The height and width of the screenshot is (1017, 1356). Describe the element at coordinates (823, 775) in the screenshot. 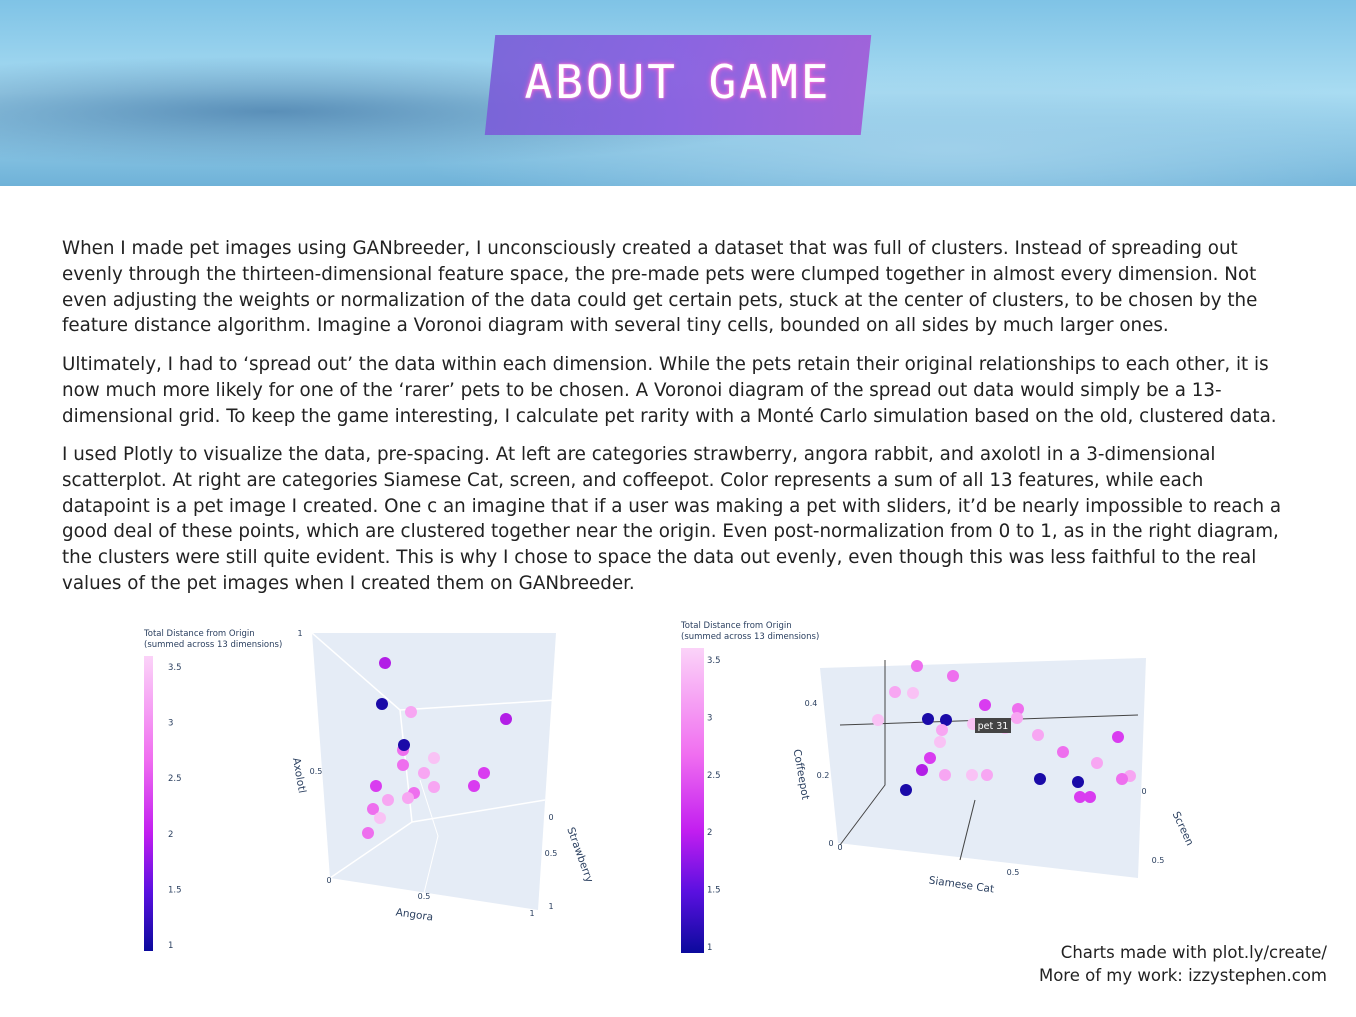

I see `axis-tick-label: 0.2` at that location.